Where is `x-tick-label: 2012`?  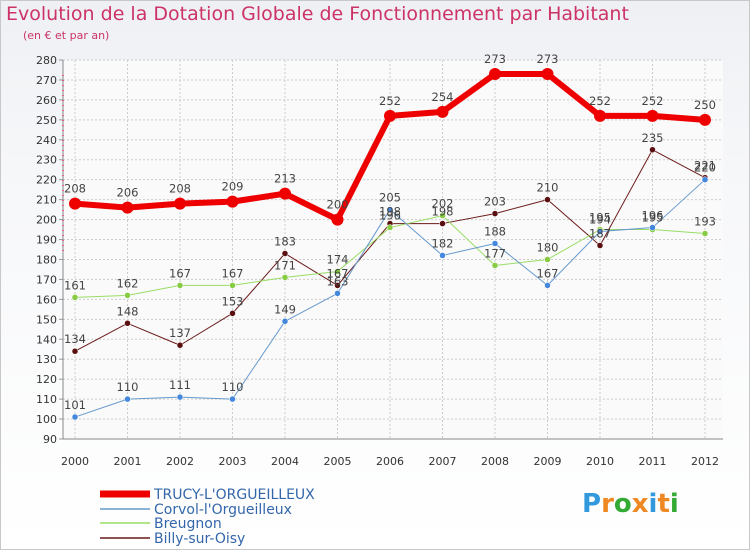 x-tick-label: 2012 is located at coordinates (705, 461).